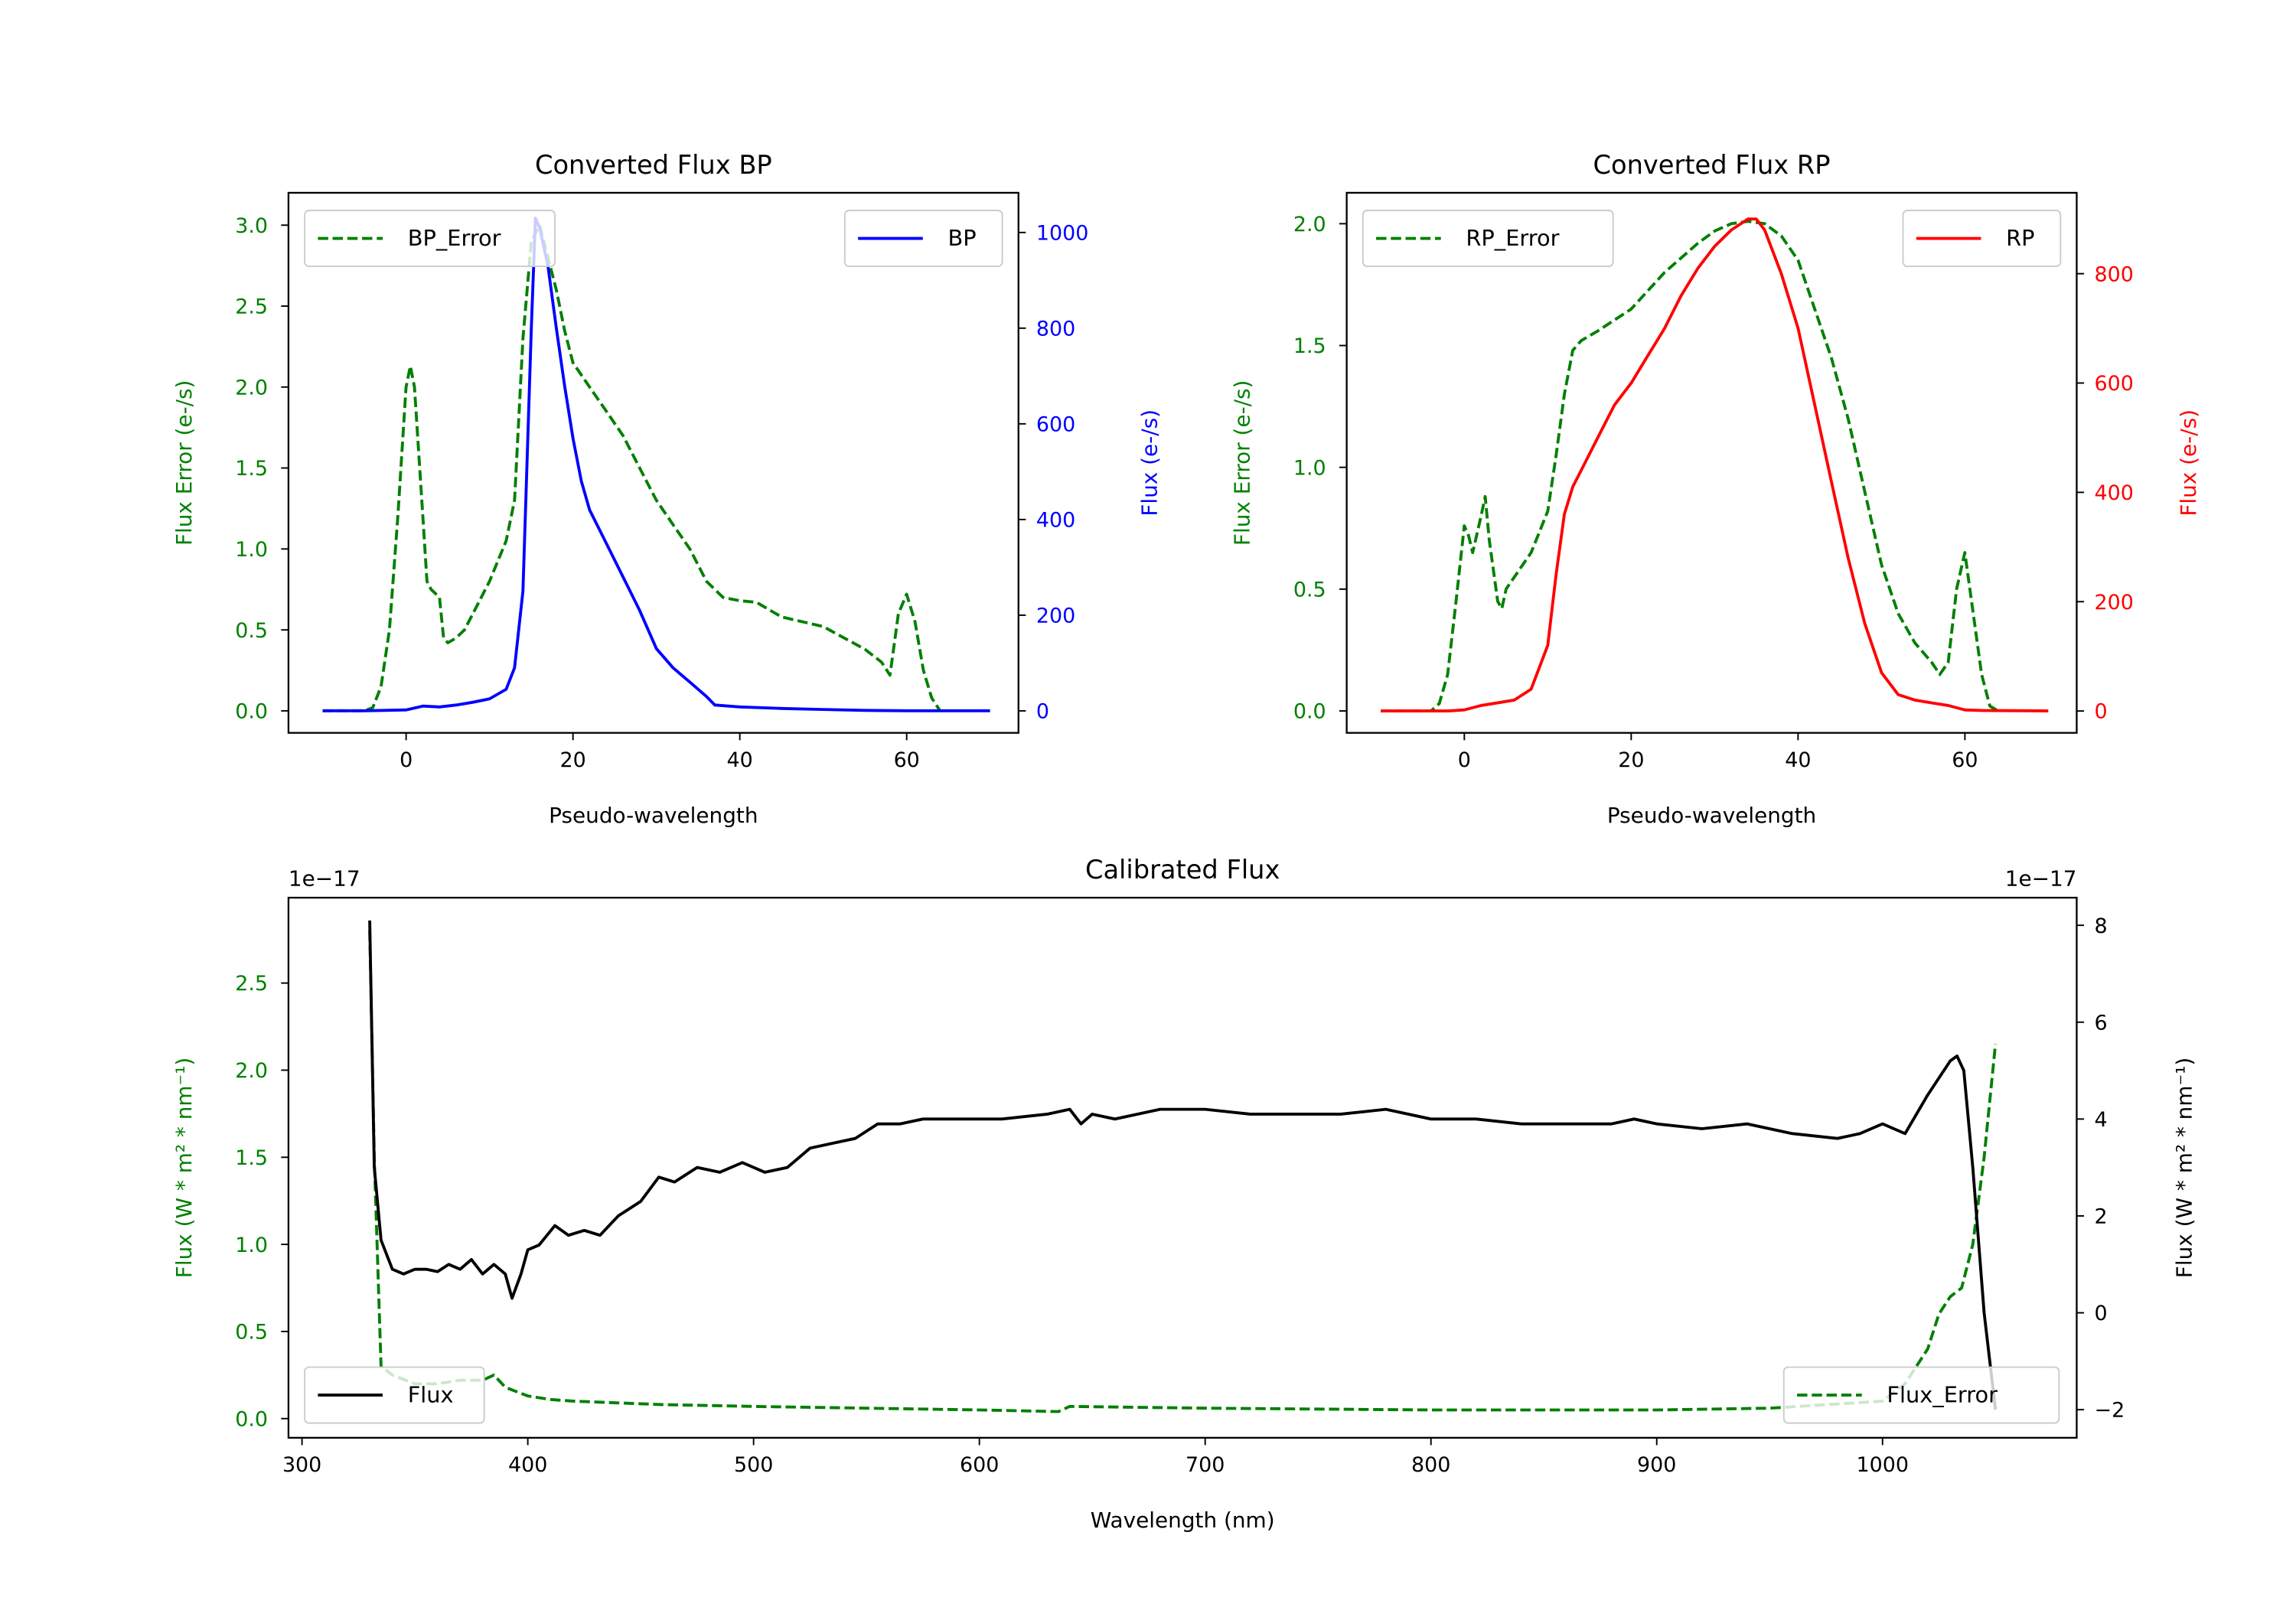 The image size is (2296, 1607). I want to click on chart-title: Calibrated Flux, so click(1182, 870).